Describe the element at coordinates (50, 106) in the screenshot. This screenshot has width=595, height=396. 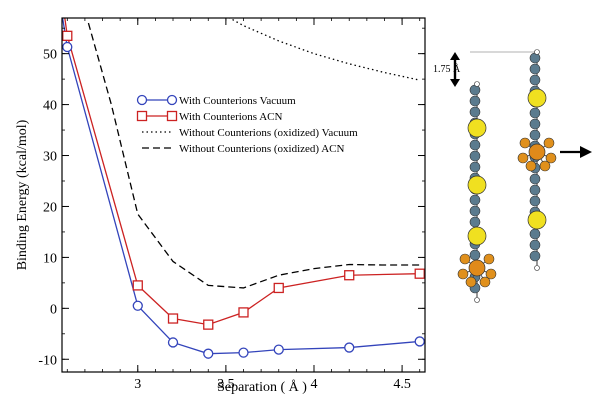
I see `y-tick-label: 40` at that location.